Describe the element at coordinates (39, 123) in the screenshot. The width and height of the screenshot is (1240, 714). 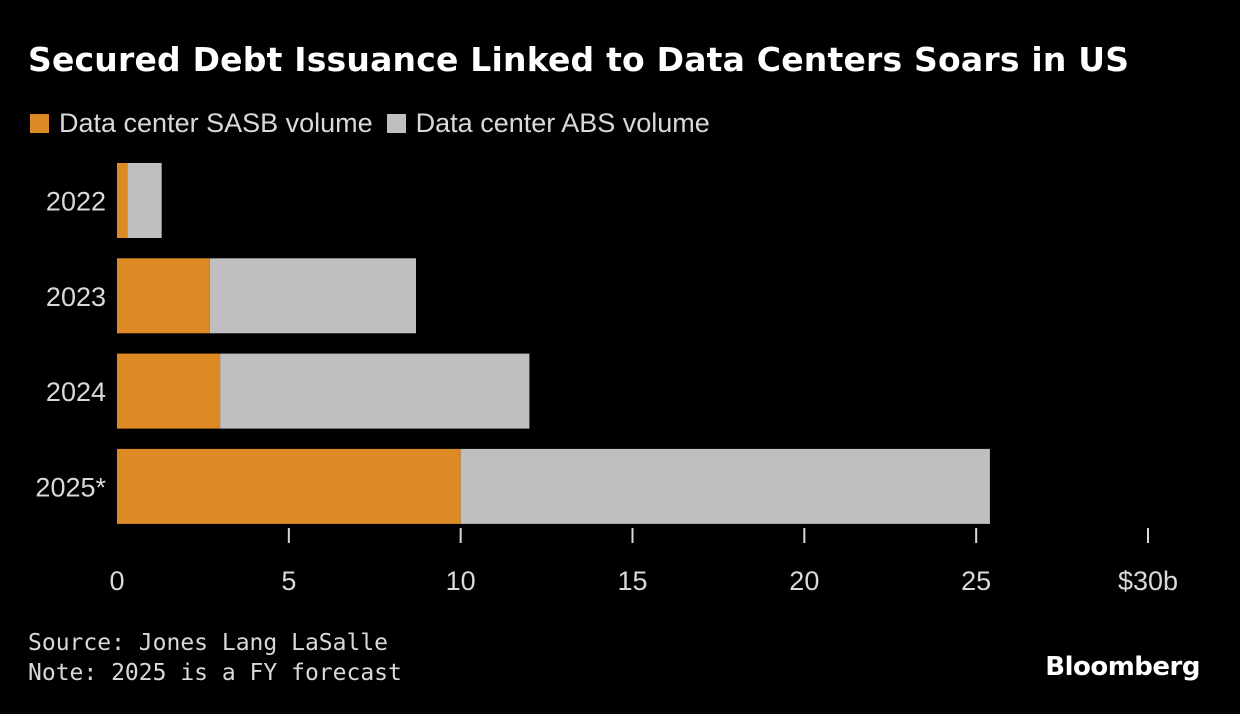
I see `legend-swatch-sasb` at that location.